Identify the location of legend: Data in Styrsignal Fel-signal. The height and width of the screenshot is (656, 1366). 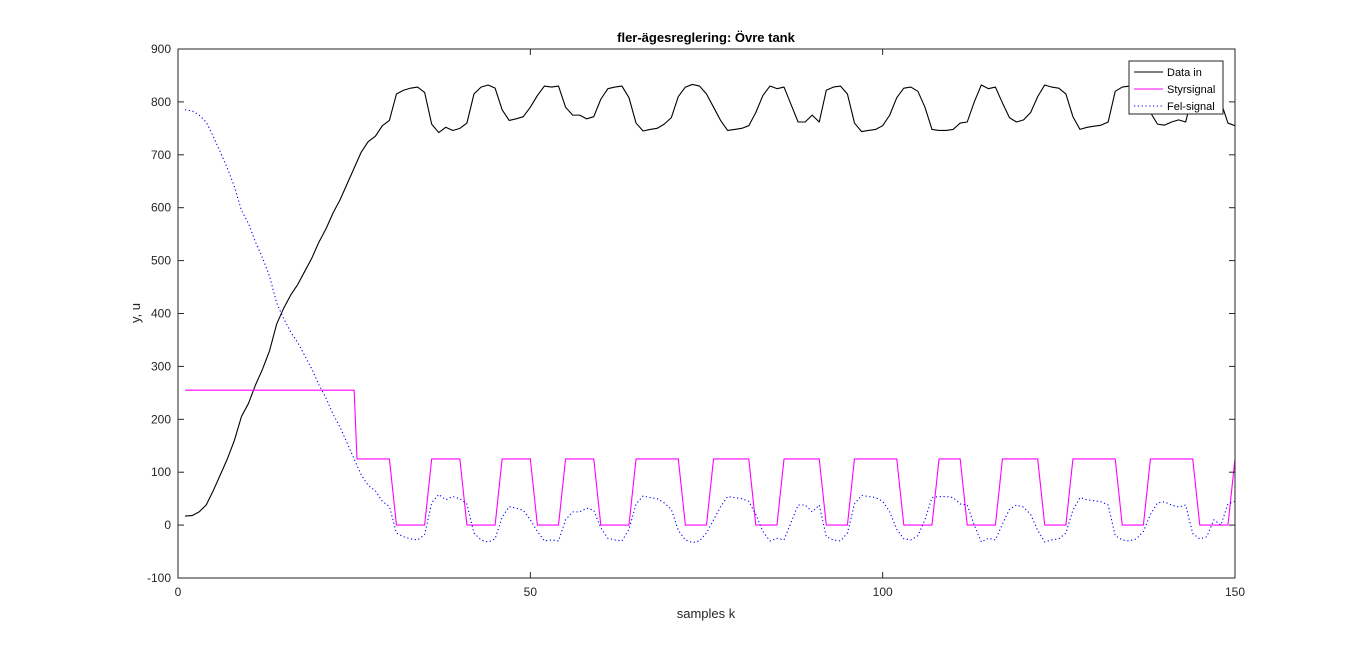
(1176, 87).